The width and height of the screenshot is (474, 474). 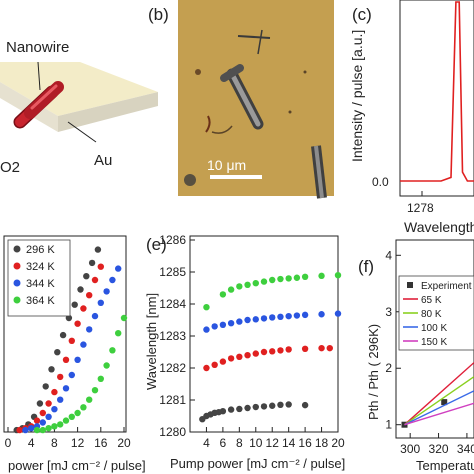 I want to click on panel-f-legend-label: 150 K, so click(x=434, y=342).